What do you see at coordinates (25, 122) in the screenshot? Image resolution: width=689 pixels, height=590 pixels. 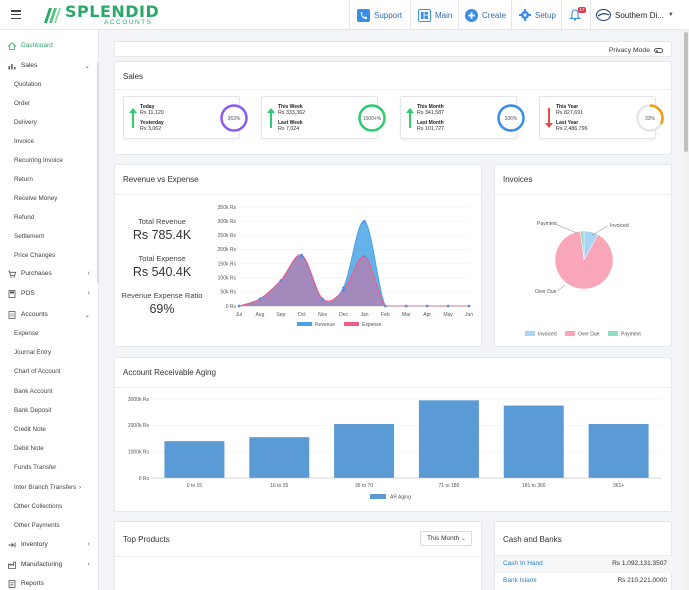 I see `sidebar-subitem: Delivery` at bounding box center [25, 122].